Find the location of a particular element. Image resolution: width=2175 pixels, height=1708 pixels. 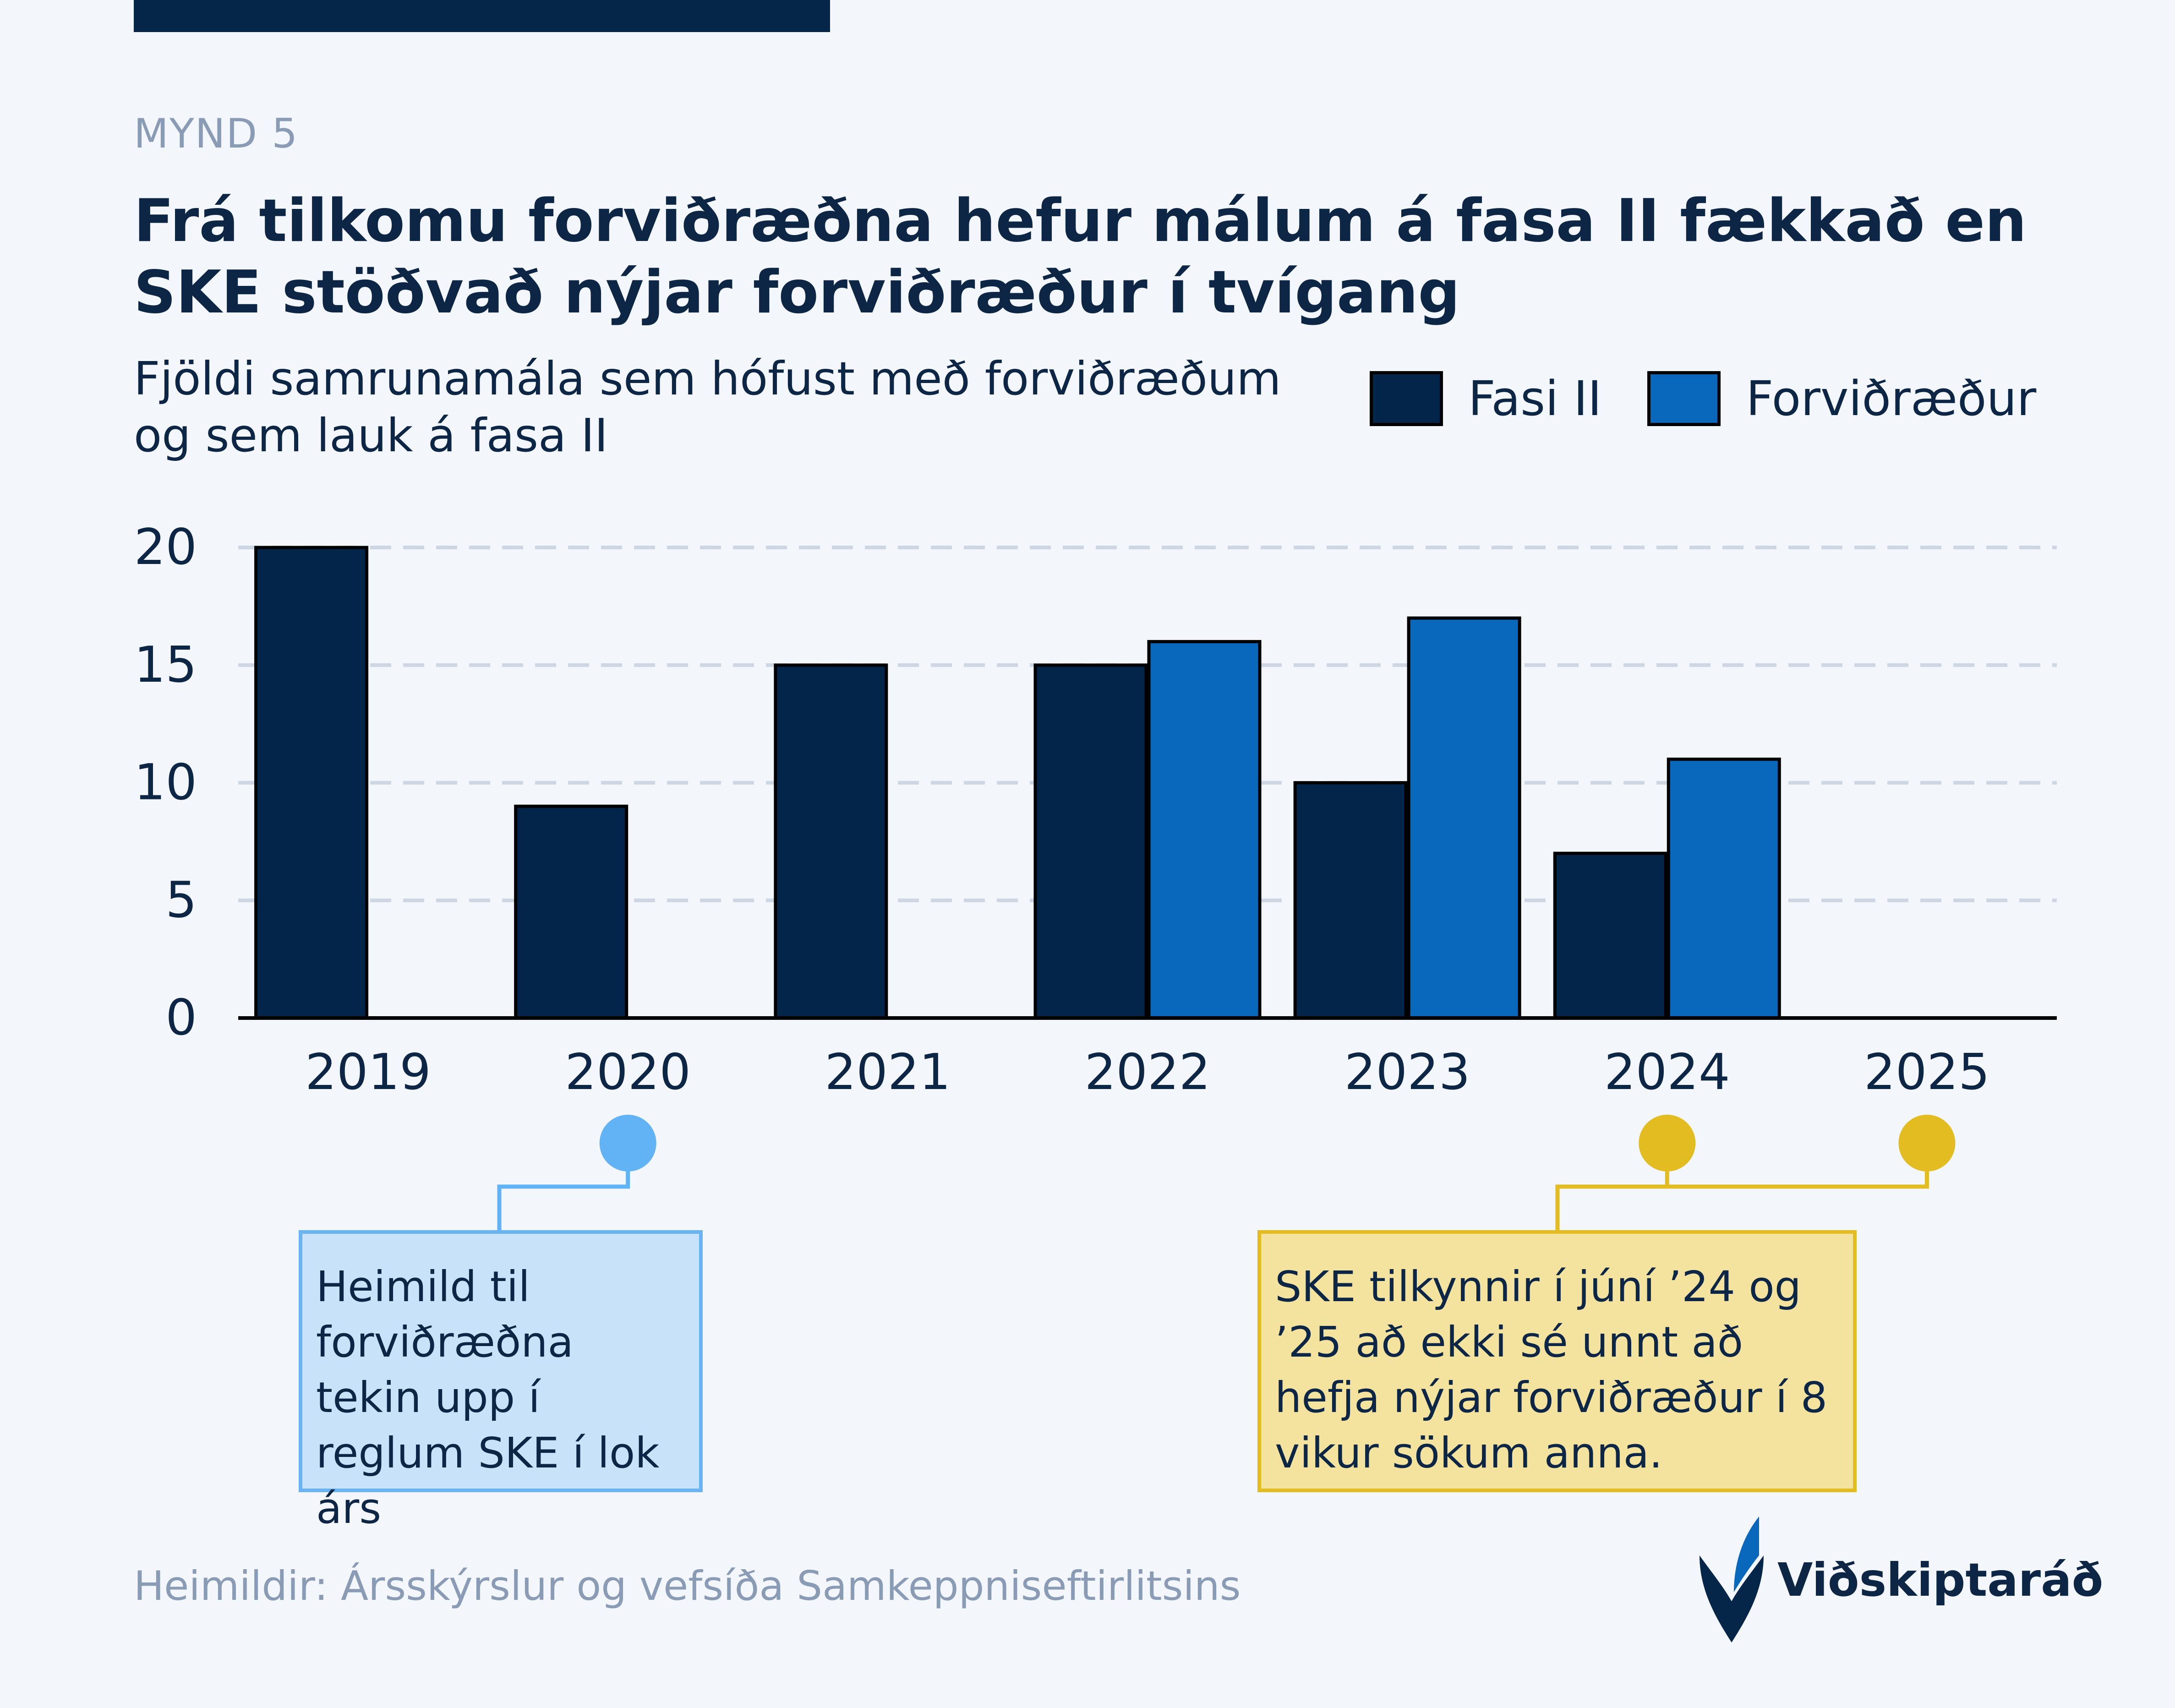

brand-name: Viðskiptaráð is located at coordinates (1941, 1580).